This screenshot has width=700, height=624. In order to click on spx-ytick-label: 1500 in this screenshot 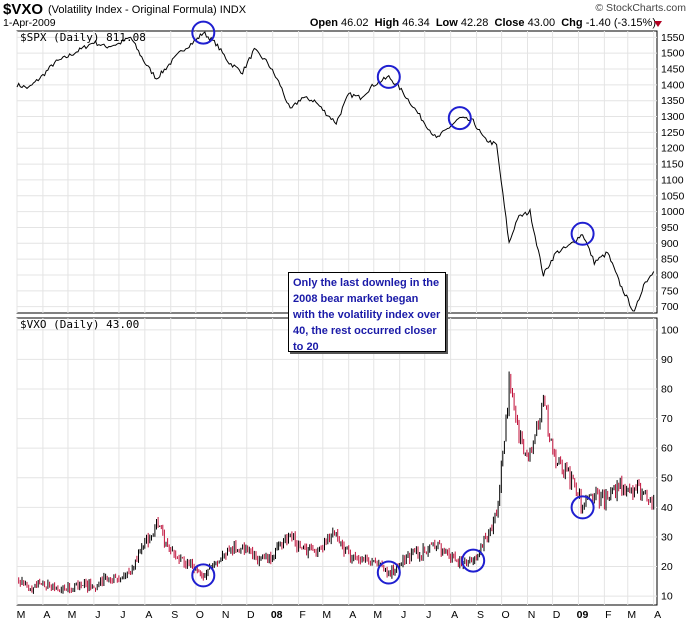, I will do `click(673, 54)`.